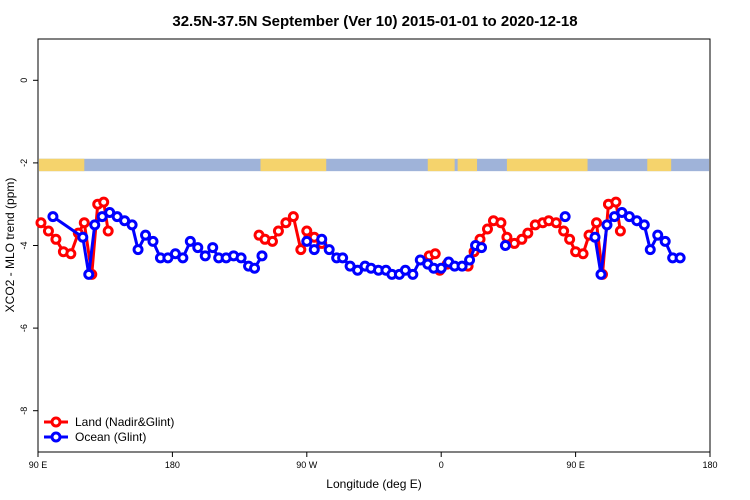 The height and width of the screenshot is (500, 750). I want to click on y-tick-label: 0, so click(24, 80).